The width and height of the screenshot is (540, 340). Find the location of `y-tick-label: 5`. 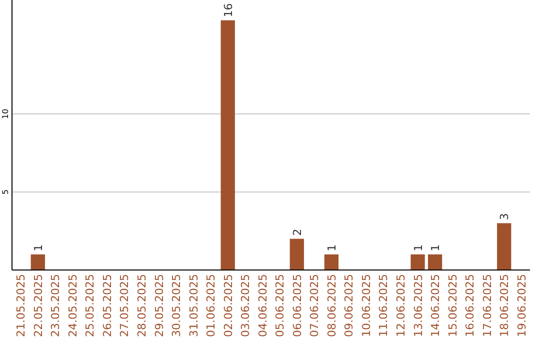

y-tick-label: 5 is located at coordinates (5, 192).